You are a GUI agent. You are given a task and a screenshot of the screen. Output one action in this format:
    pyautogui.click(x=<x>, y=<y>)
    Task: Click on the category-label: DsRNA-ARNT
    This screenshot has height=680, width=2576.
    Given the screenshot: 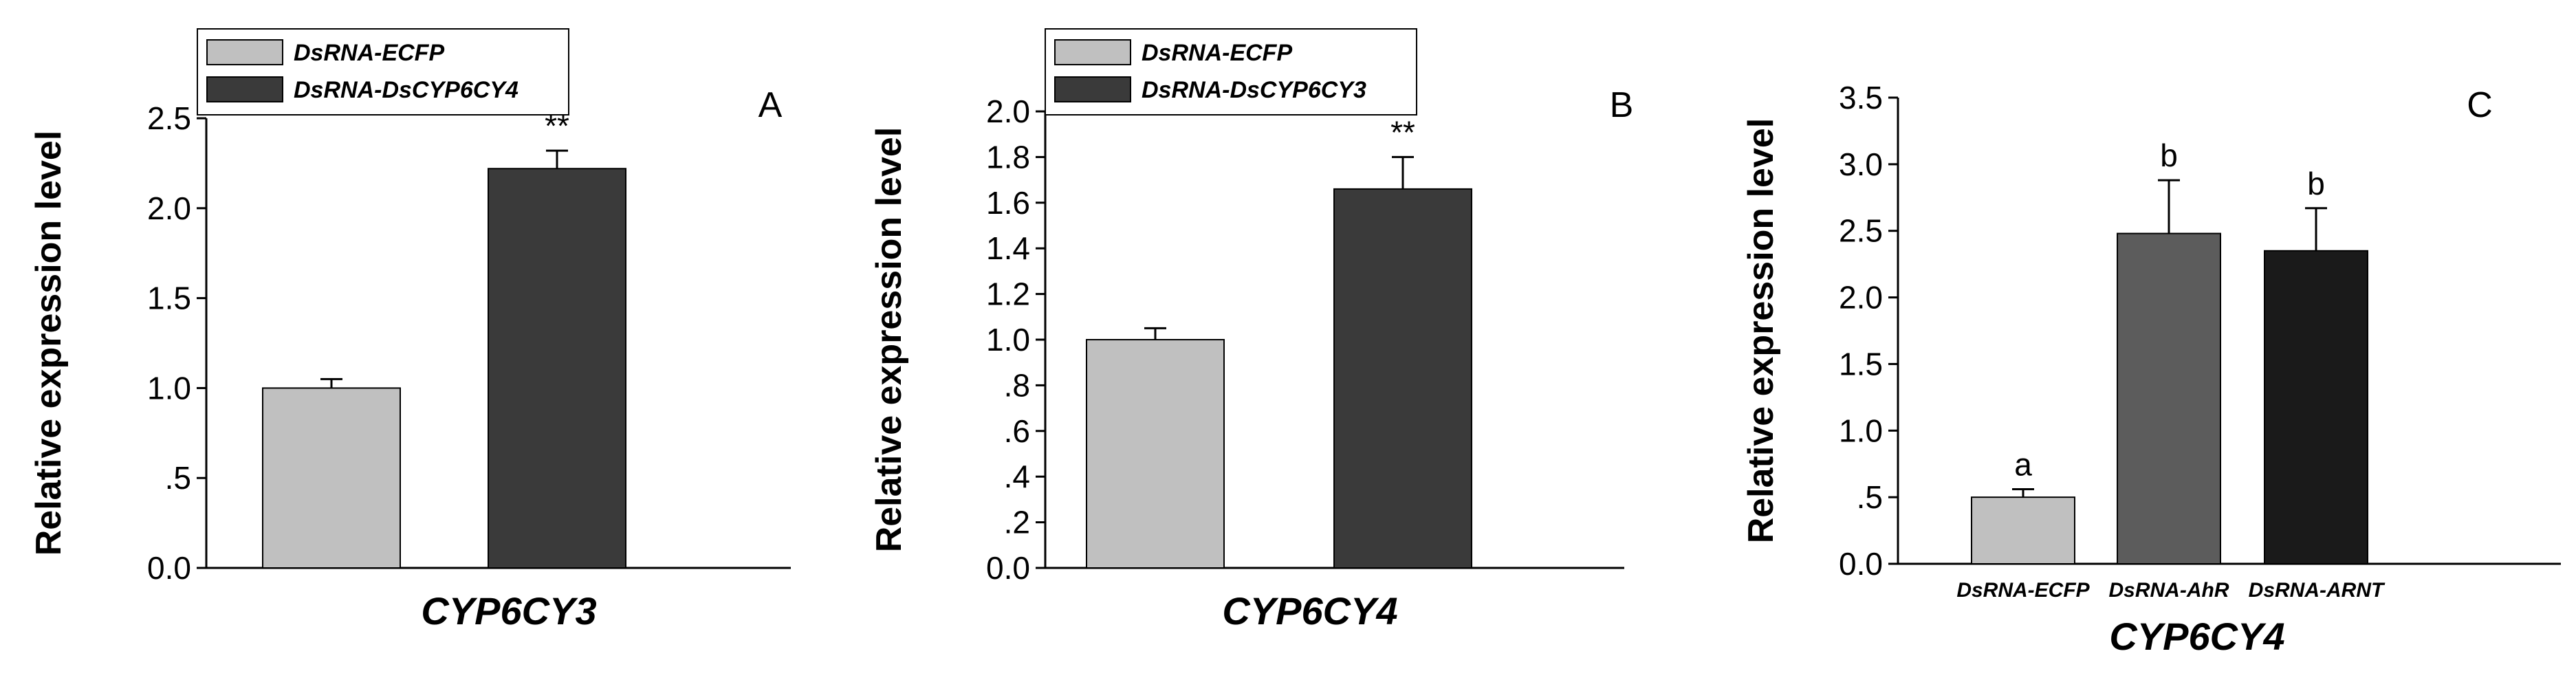 What is the action you would take?
    pyautogui.click(x=2317, y=590)
    